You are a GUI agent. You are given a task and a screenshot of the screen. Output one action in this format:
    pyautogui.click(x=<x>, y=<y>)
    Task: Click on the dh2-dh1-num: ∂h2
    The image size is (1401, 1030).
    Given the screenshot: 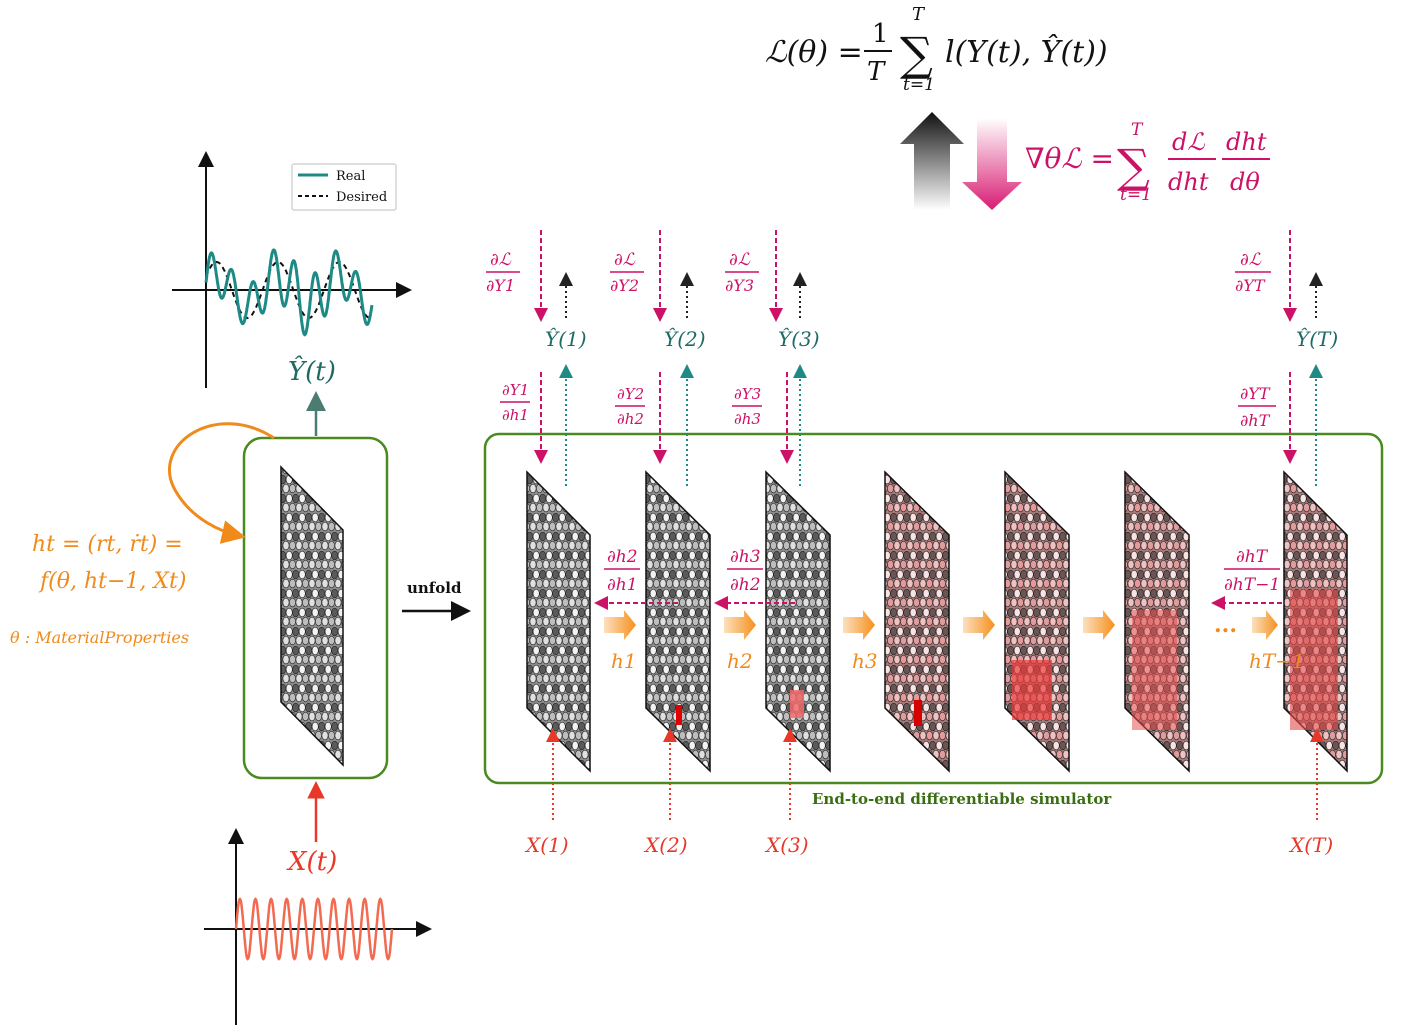 What is the action you would take?
    pyautogui.click(x=622, y=557)
    